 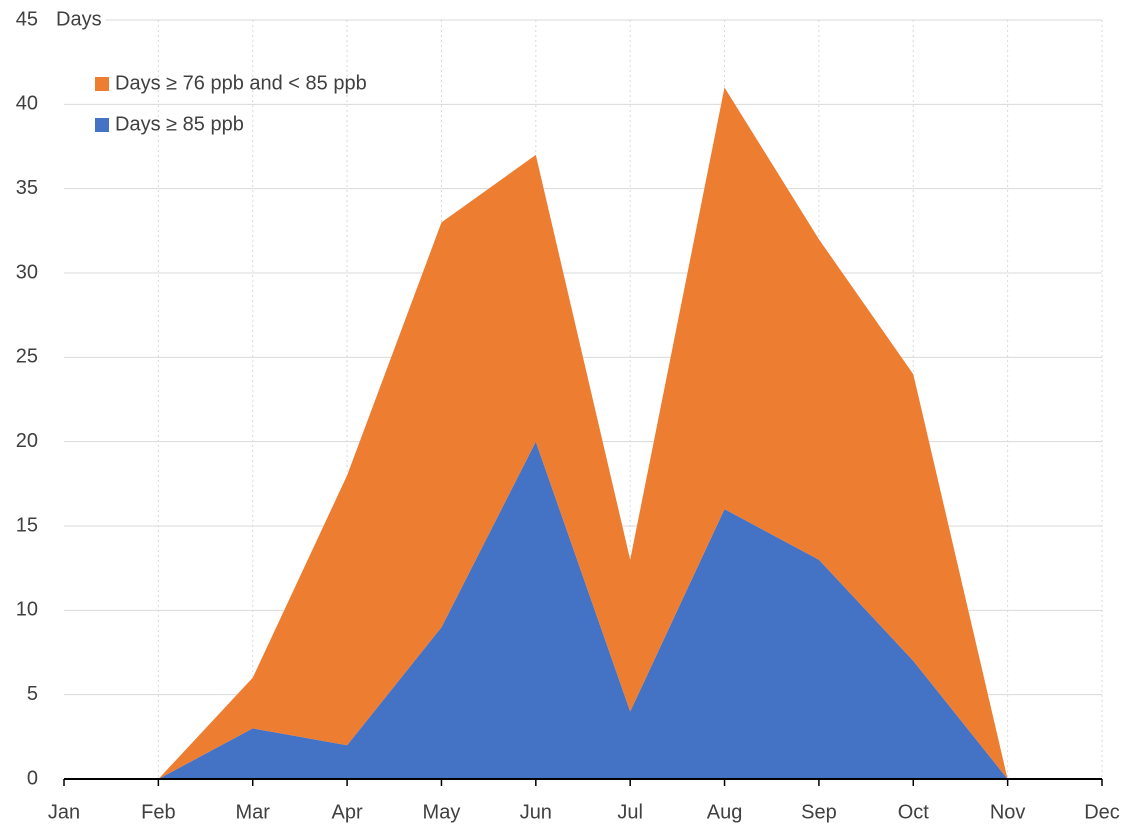 I want to click on x-tick-label: Sep, so click(x=819, y=812).